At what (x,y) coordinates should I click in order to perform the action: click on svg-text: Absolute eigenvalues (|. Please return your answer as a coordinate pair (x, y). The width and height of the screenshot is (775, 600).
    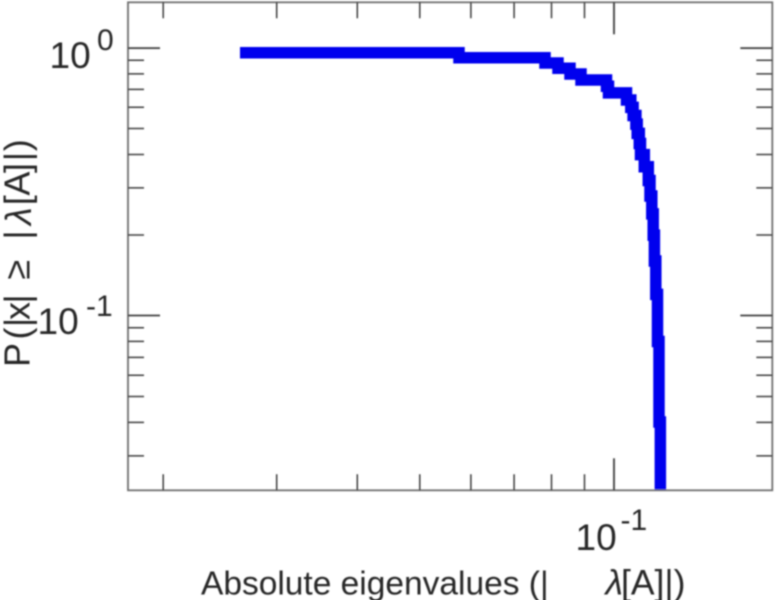
    Looking at the image, I should click on (375, 582).